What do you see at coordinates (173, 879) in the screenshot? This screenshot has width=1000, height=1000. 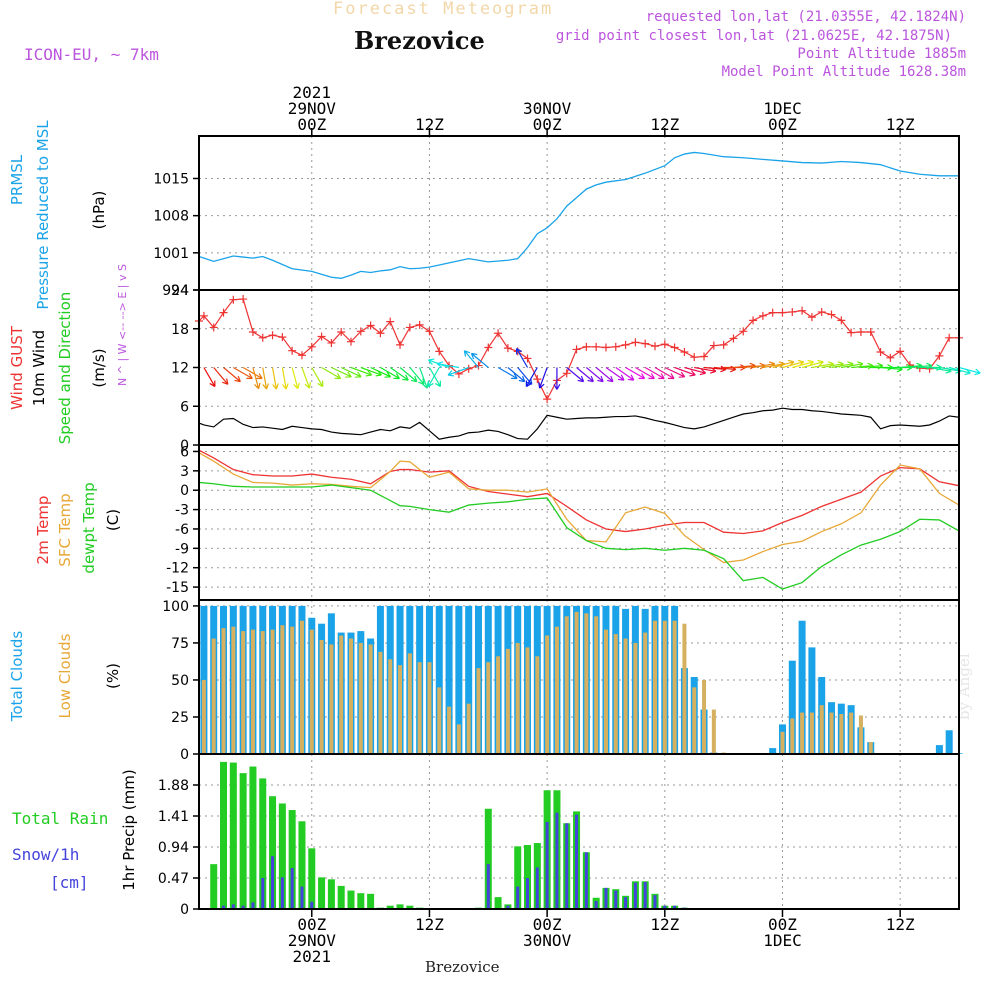 I see `y-tick-label: 0.47` at bounding box center [173, 879].